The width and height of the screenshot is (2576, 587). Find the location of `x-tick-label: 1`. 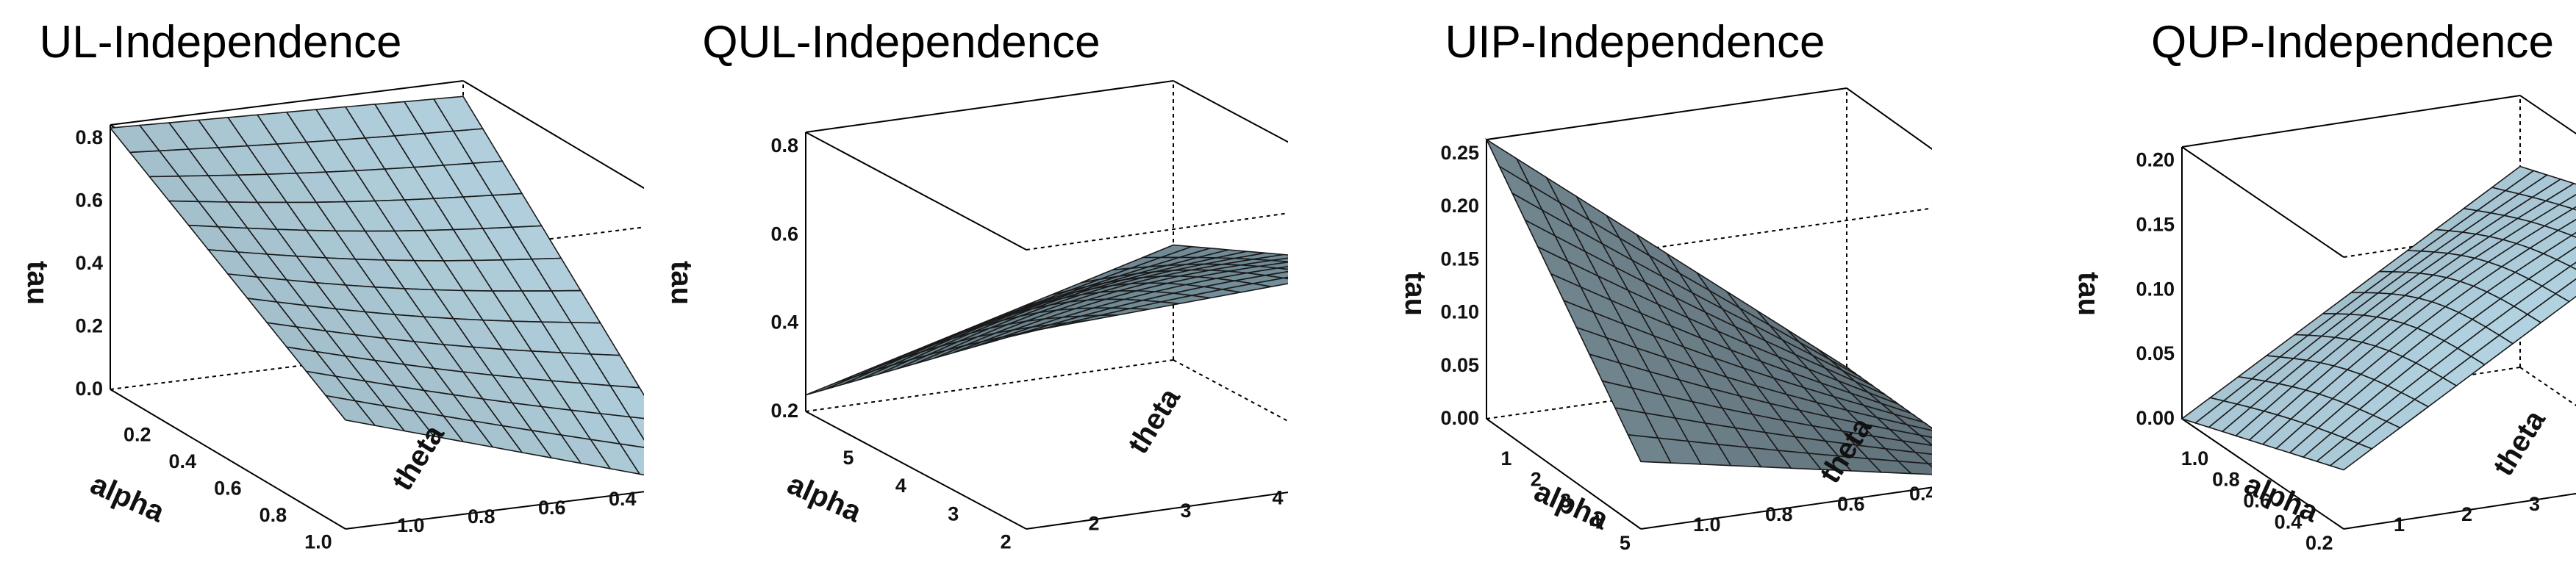

x-tick-label: 1 is located at coordinates (1505, 458).